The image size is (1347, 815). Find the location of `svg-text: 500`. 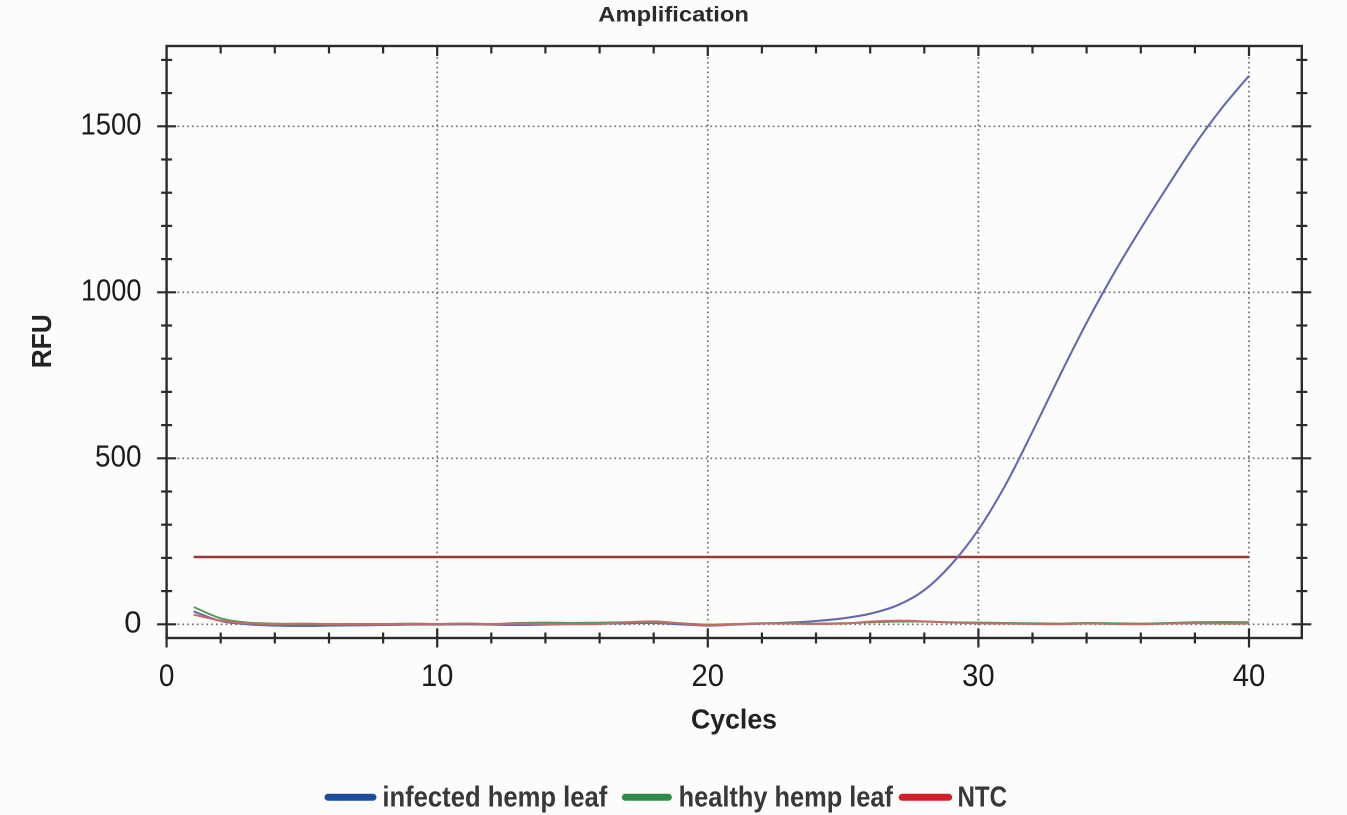

svg-text: 500 is located at coordinates (118, 455).